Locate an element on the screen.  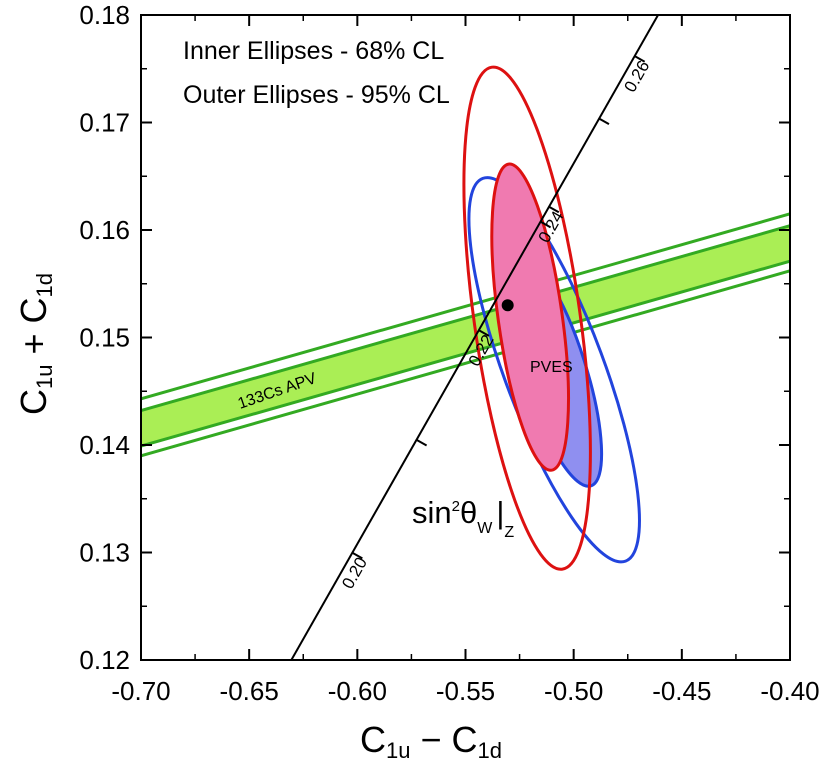
eval-bar: | is located at coordinates (500, 512).